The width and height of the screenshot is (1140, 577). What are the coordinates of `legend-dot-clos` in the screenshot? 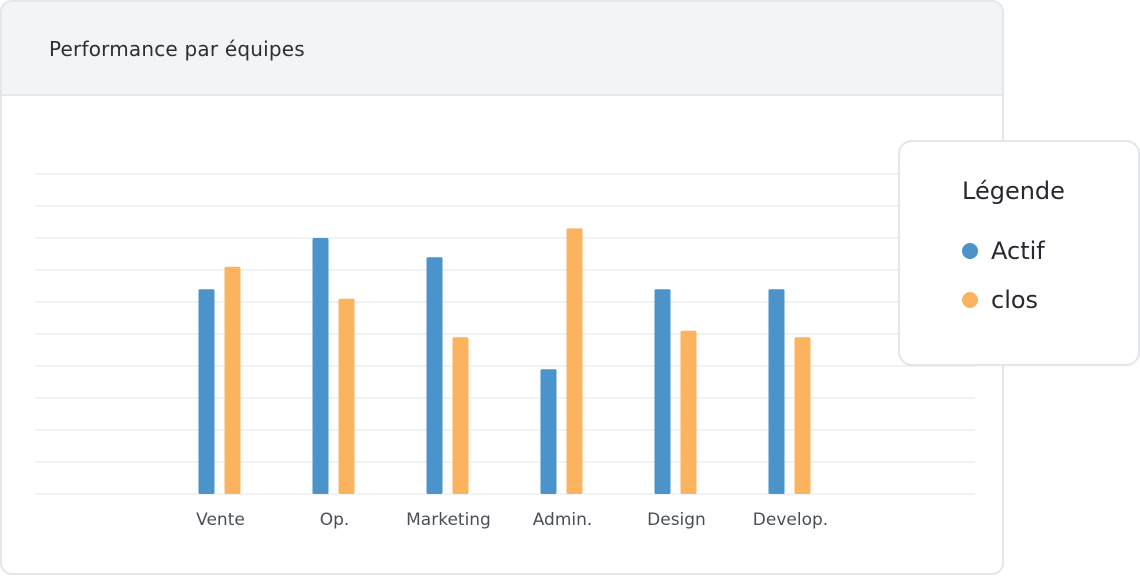 It's located at (970, 300).